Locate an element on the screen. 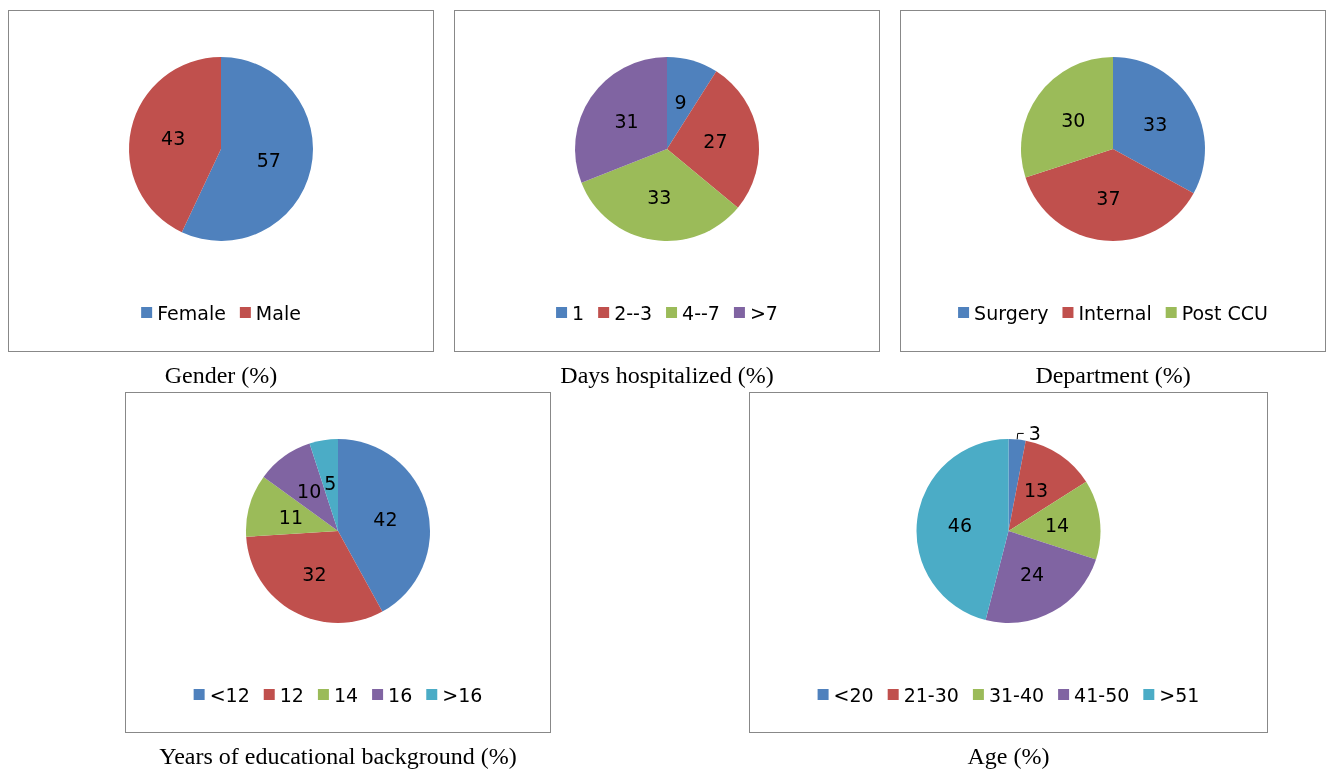 The image size is (1328, 771). legend-label: Internal is located at coordinates (1115, 312).